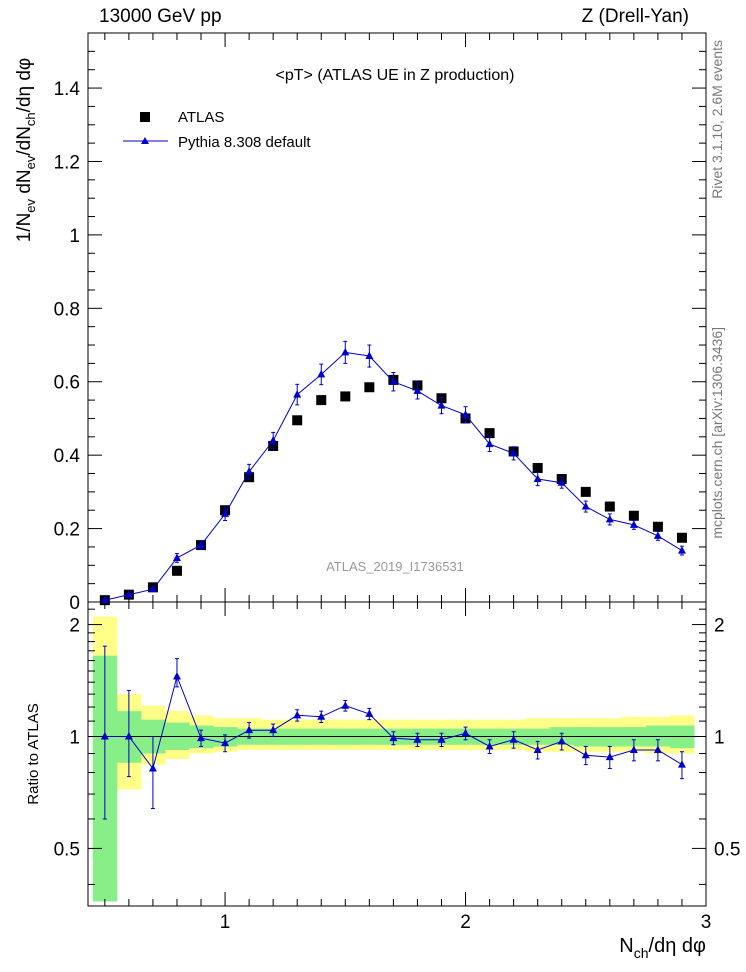  I want to click on x-axis-label: Nch/dη dφ, so click(662, 948).